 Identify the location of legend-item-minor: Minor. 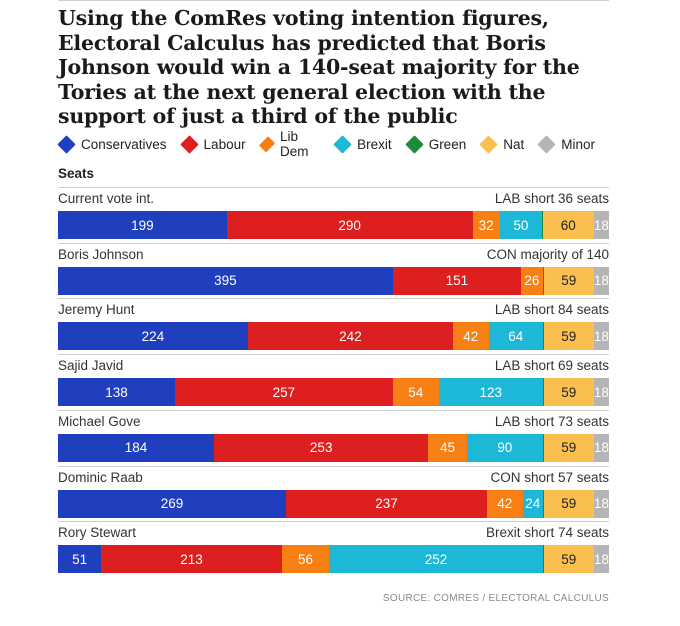
(566, 144).